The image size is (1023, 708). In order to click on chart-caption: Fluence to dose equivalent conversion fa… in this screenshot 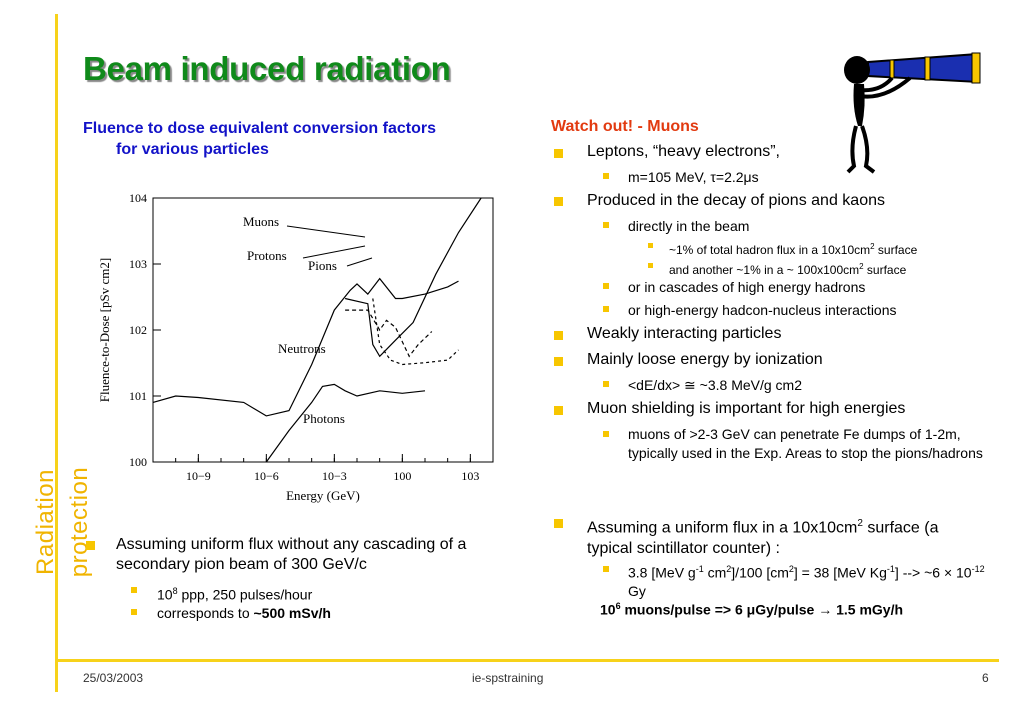, I will do `click(303, 139)`.